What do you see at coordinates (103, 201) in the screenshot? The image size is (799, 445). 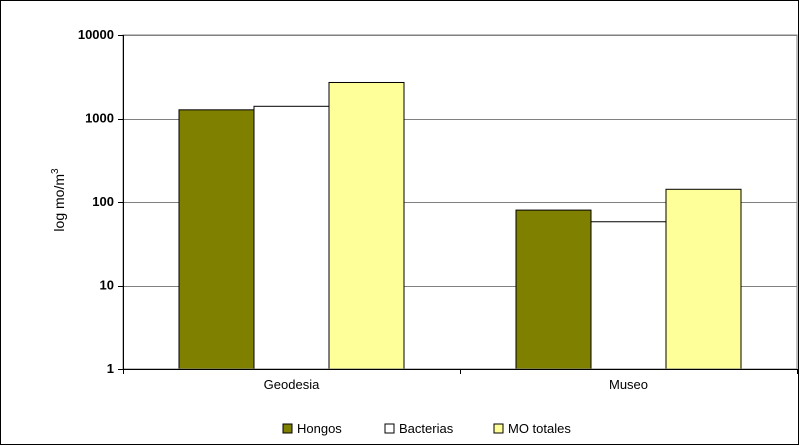 I see `y-tick-label: 100` at bounding box center [103, 201].